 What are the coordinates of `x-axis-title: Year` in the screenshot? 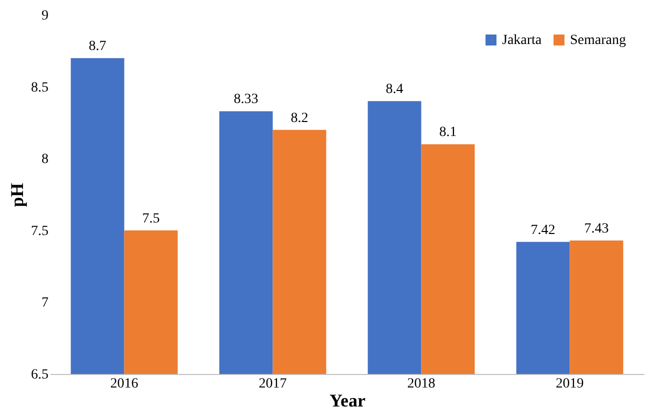 It's located at (348, 400).